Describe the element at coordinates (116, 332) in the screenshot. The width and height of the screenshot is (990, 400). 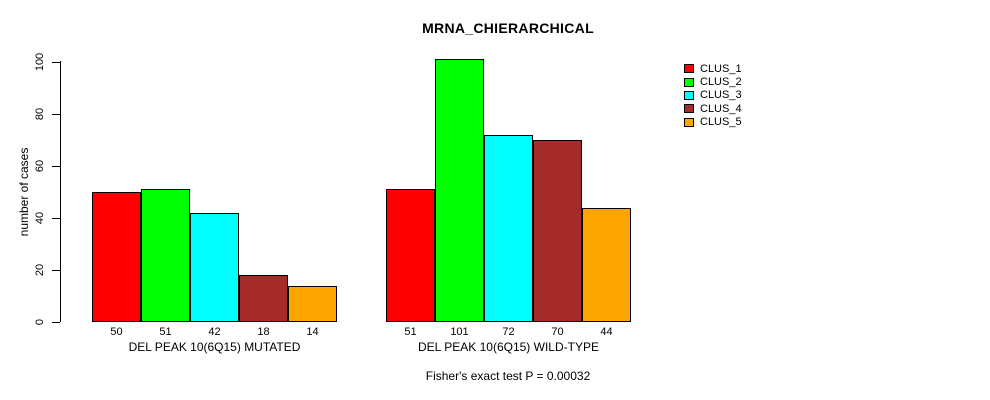
I see `bar-value-label: 50` at that location.